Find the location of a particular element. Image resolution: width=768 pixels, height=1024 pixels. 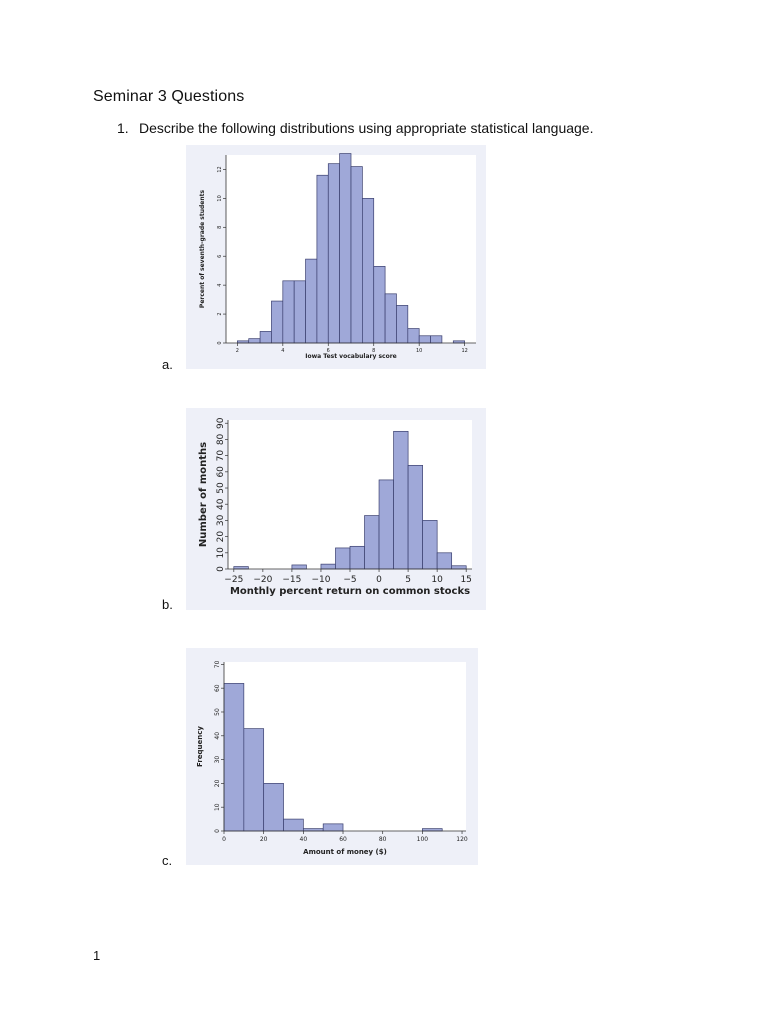

c-y-tick-label: 60 is located at coordinates (217, 688).